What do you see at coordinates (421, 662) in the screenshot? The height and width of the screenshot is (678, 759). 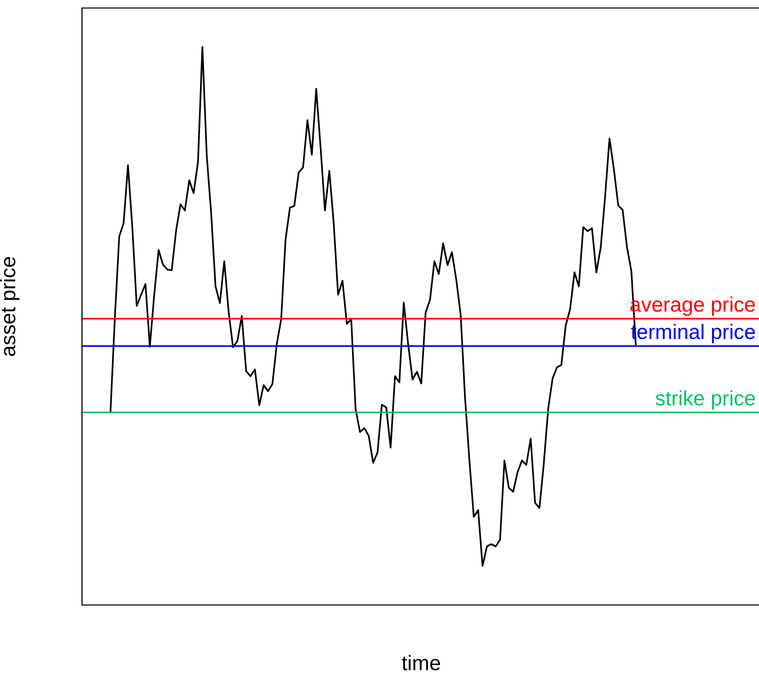 I see `x-axis-title: time` at bounding box center [421, 662].